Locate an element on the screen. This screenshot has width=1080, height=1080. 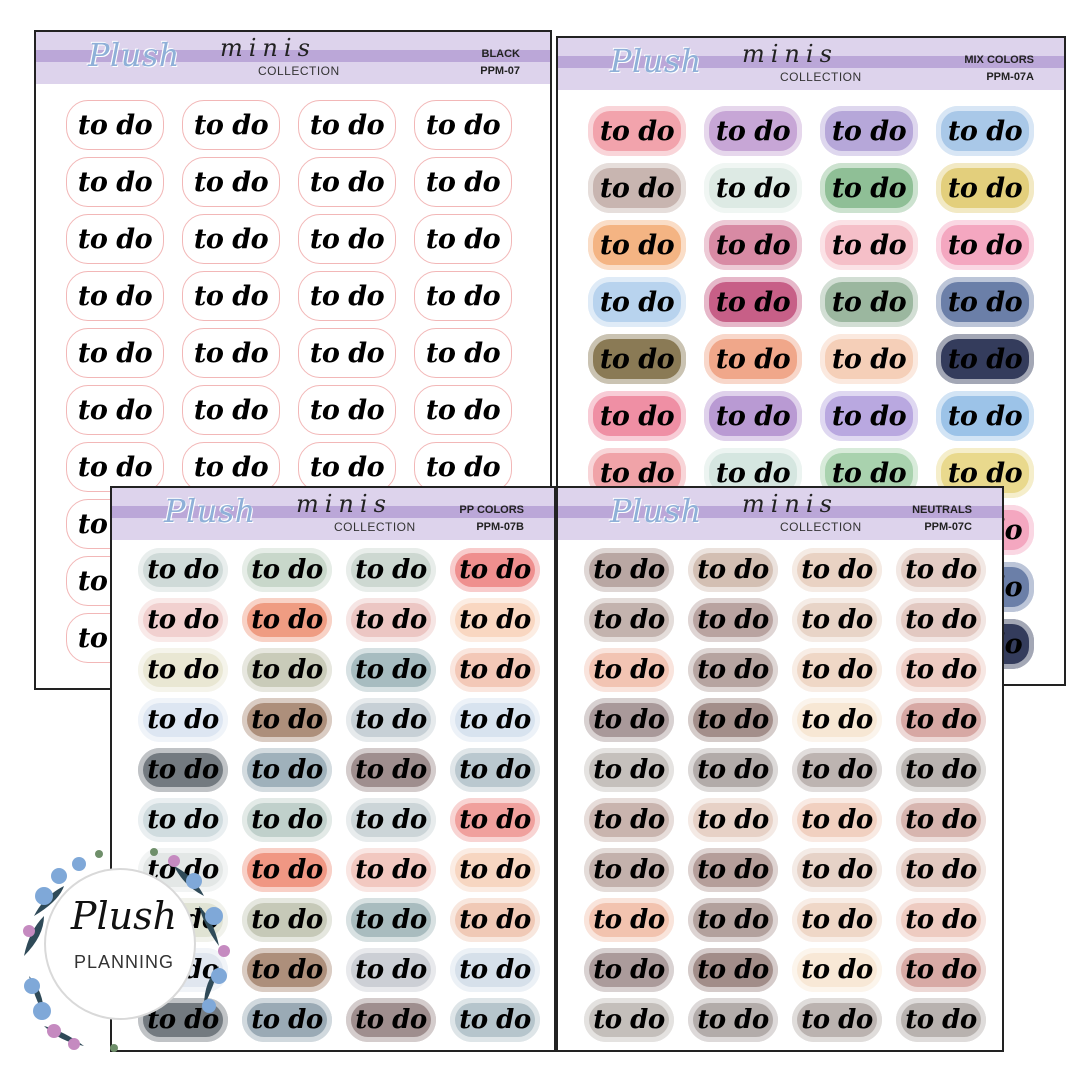
variant-code: PPM-07B is located at coordinates (500, 527).